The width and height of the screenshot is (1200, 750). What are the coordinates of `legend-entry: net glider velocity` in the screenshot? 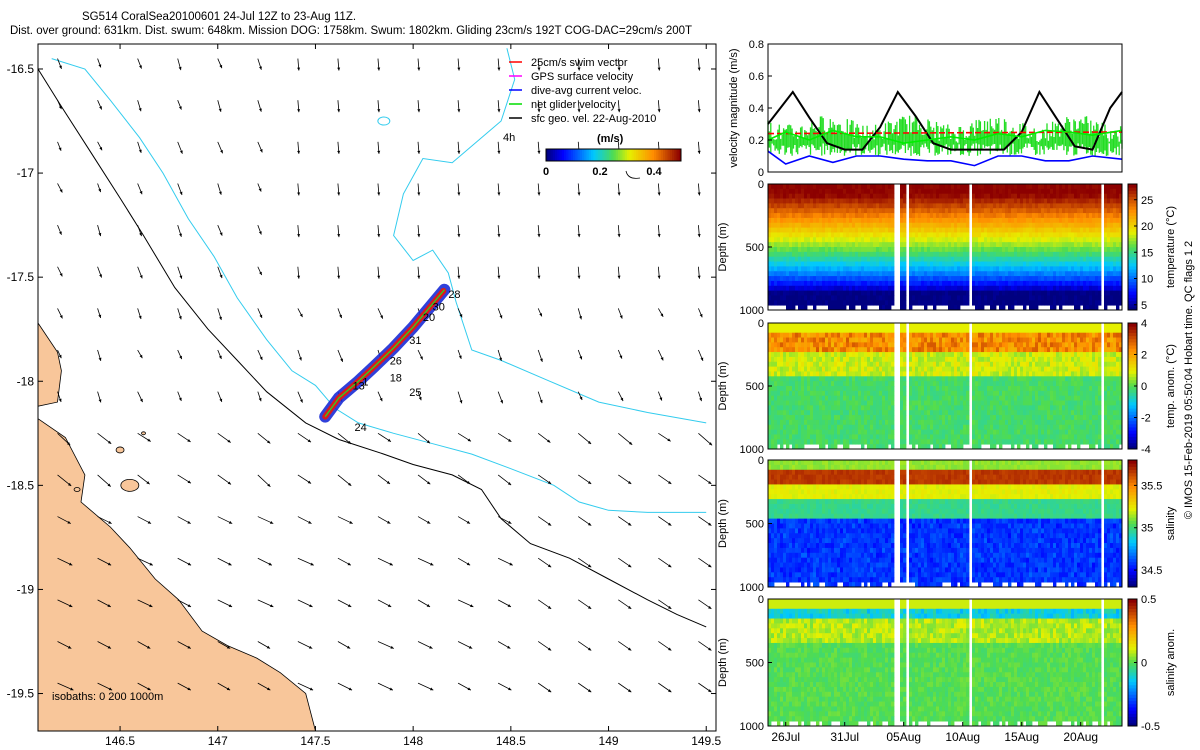 It's located at (573, 105).